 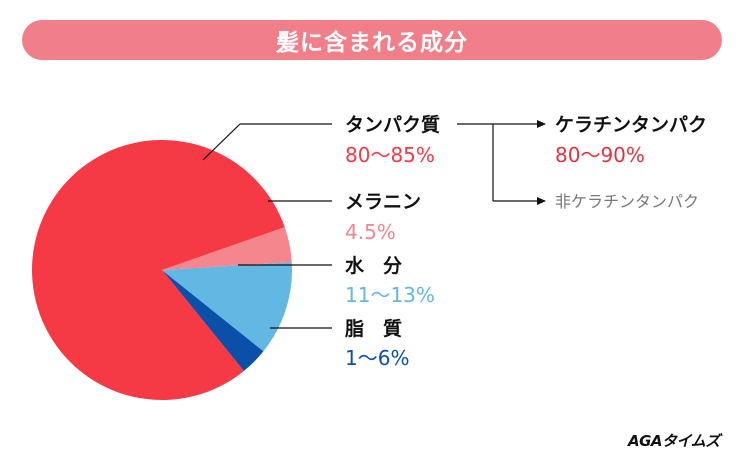 What do you see at coordinates (674, 441) in the screenshot?
I see `brand-logo: AGAタイムズ` at bounding box center [674, 441].